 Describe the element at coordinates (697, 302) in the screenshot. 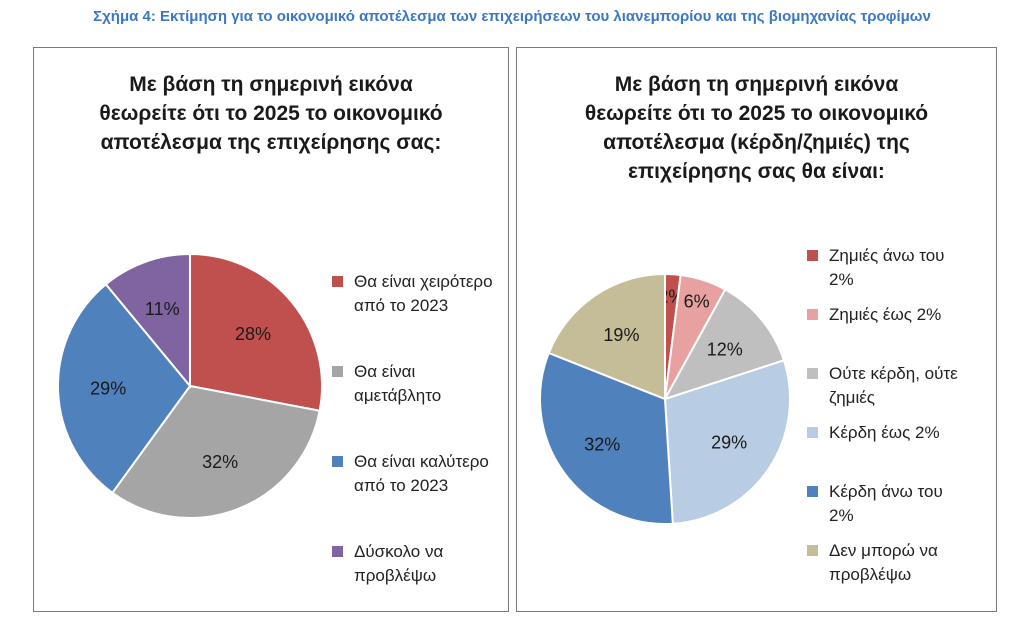

I see `pie-data-label: 6%` at that location.